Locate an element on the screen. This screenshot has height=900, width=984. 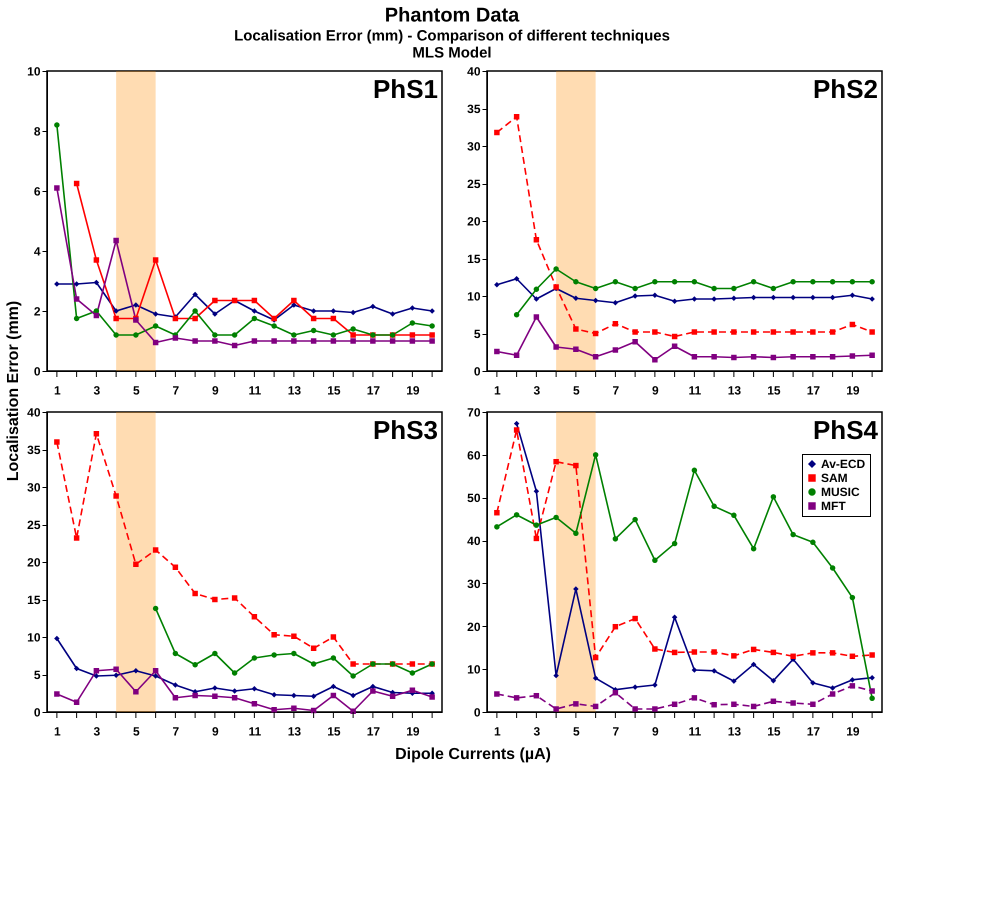
y-tick-label: 0 is located at coordinates (477, 371).